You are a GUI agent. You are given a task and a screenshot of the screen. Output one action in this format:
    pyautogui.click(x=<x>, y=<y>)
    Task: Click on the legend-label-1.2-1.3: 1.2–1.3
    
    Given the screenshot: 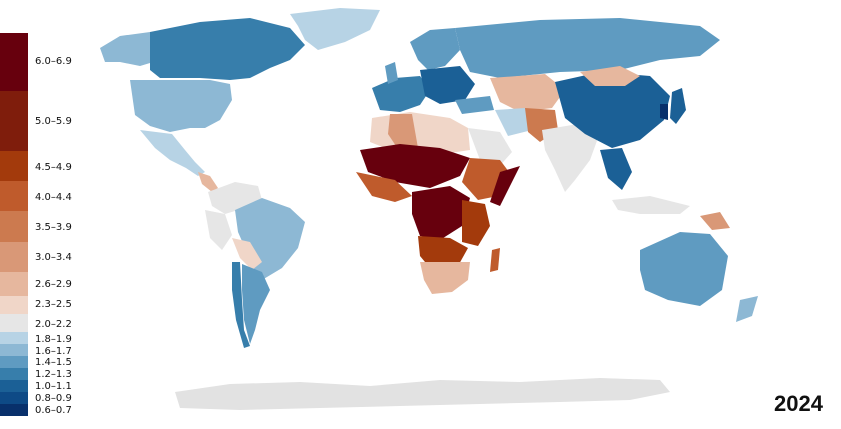 What is the action you would take?
    pyautogui.click(x=53, y=374)
    